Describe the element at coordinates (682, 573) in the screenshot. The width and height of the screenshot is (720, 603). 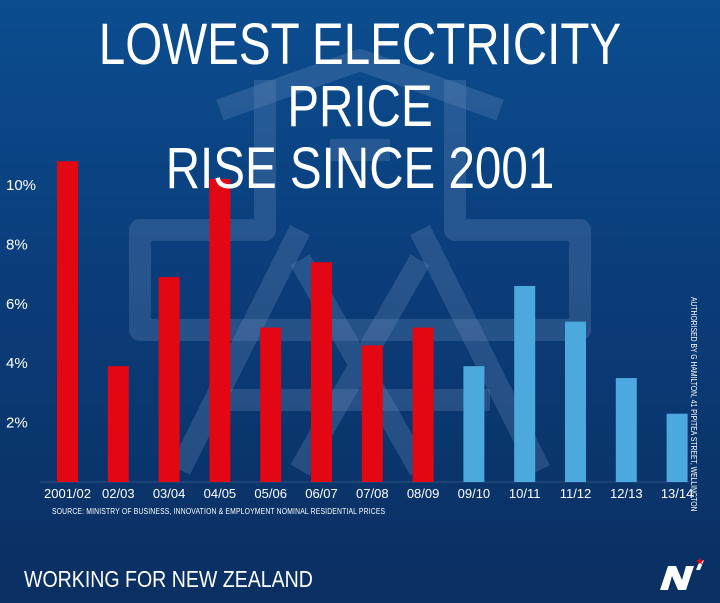
I see `national-party-logo-icon` at that location.